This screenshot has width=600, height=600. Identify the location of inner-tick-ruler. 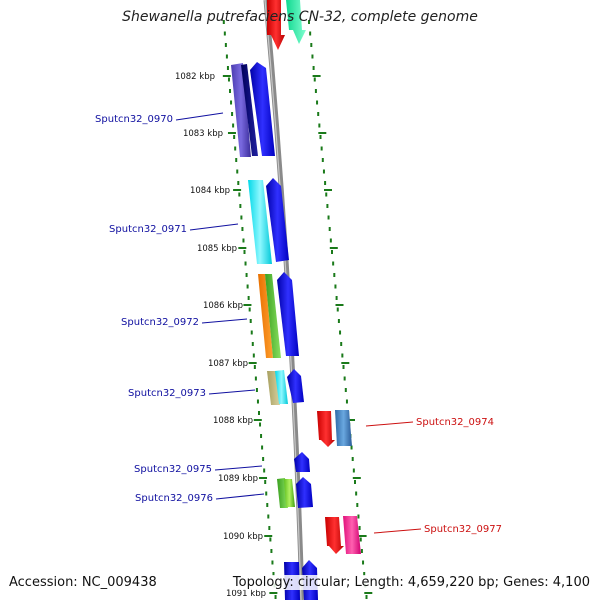
(250, 309).